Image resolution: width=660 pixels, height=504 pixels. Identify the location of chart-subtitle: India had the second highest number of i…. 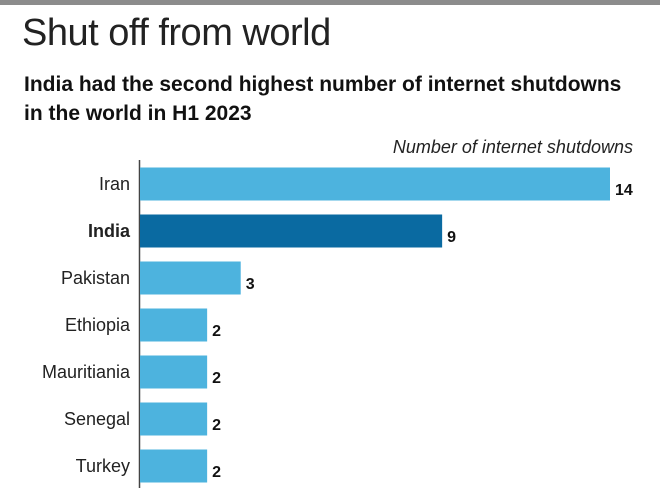
(323, 99).